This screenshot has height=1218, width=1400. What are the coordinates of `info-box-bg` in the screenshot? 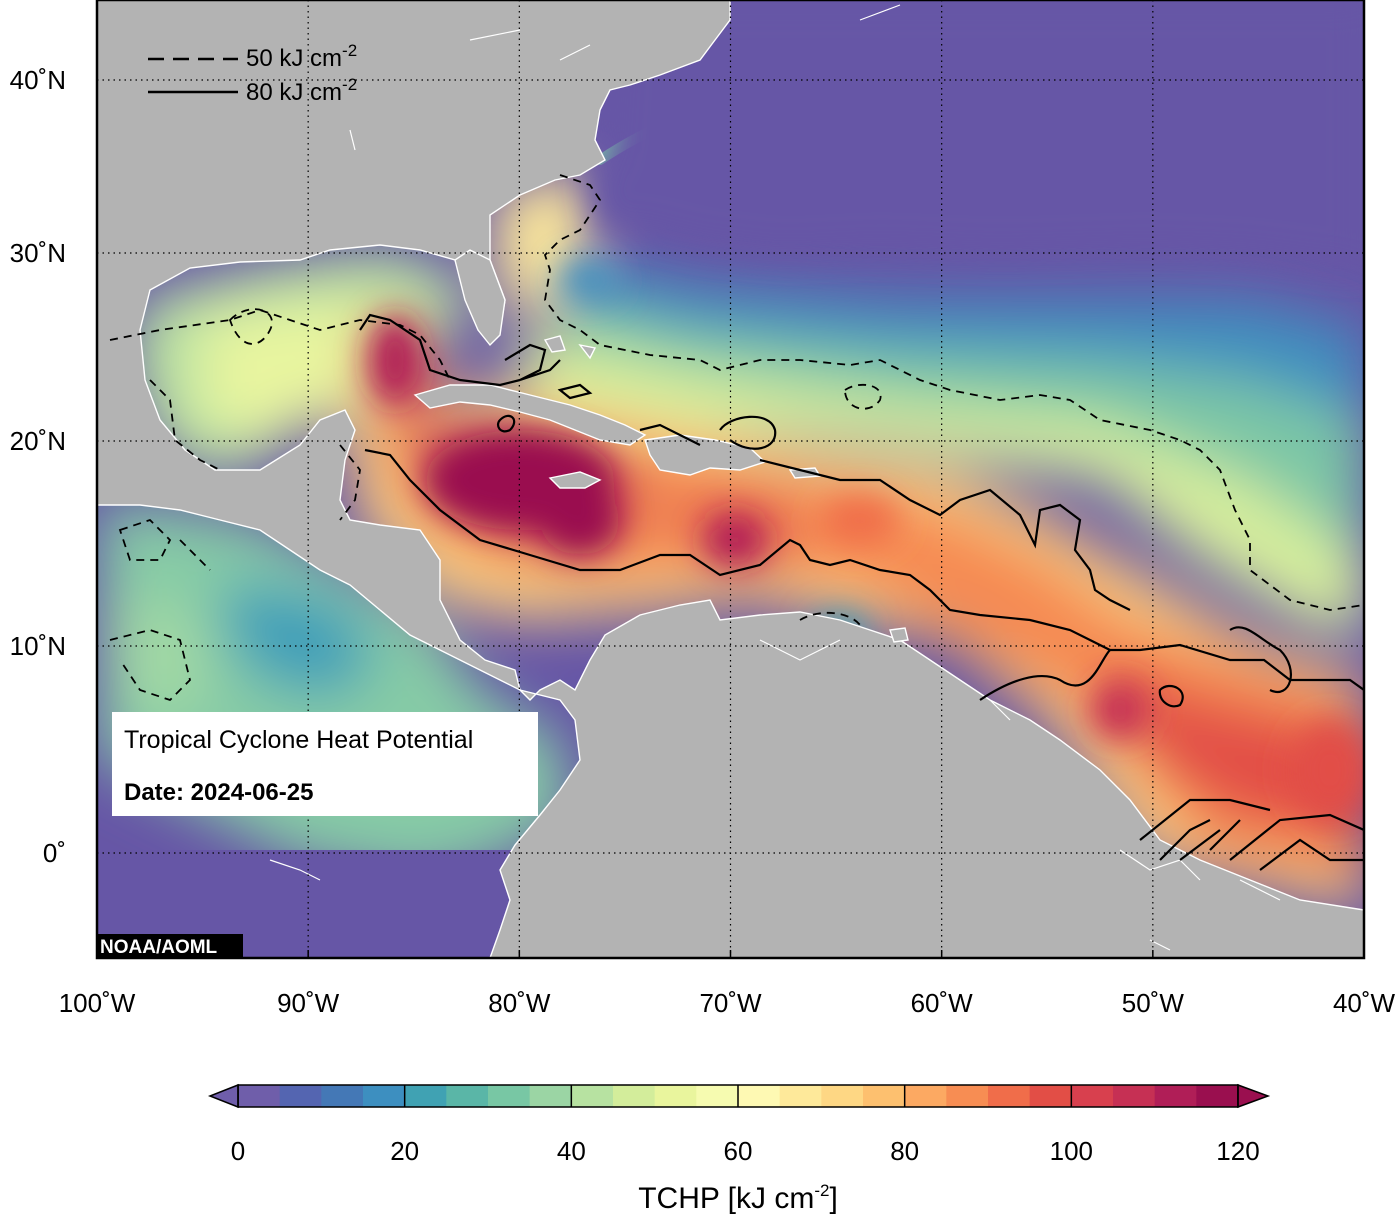 It's located at (325, 764).